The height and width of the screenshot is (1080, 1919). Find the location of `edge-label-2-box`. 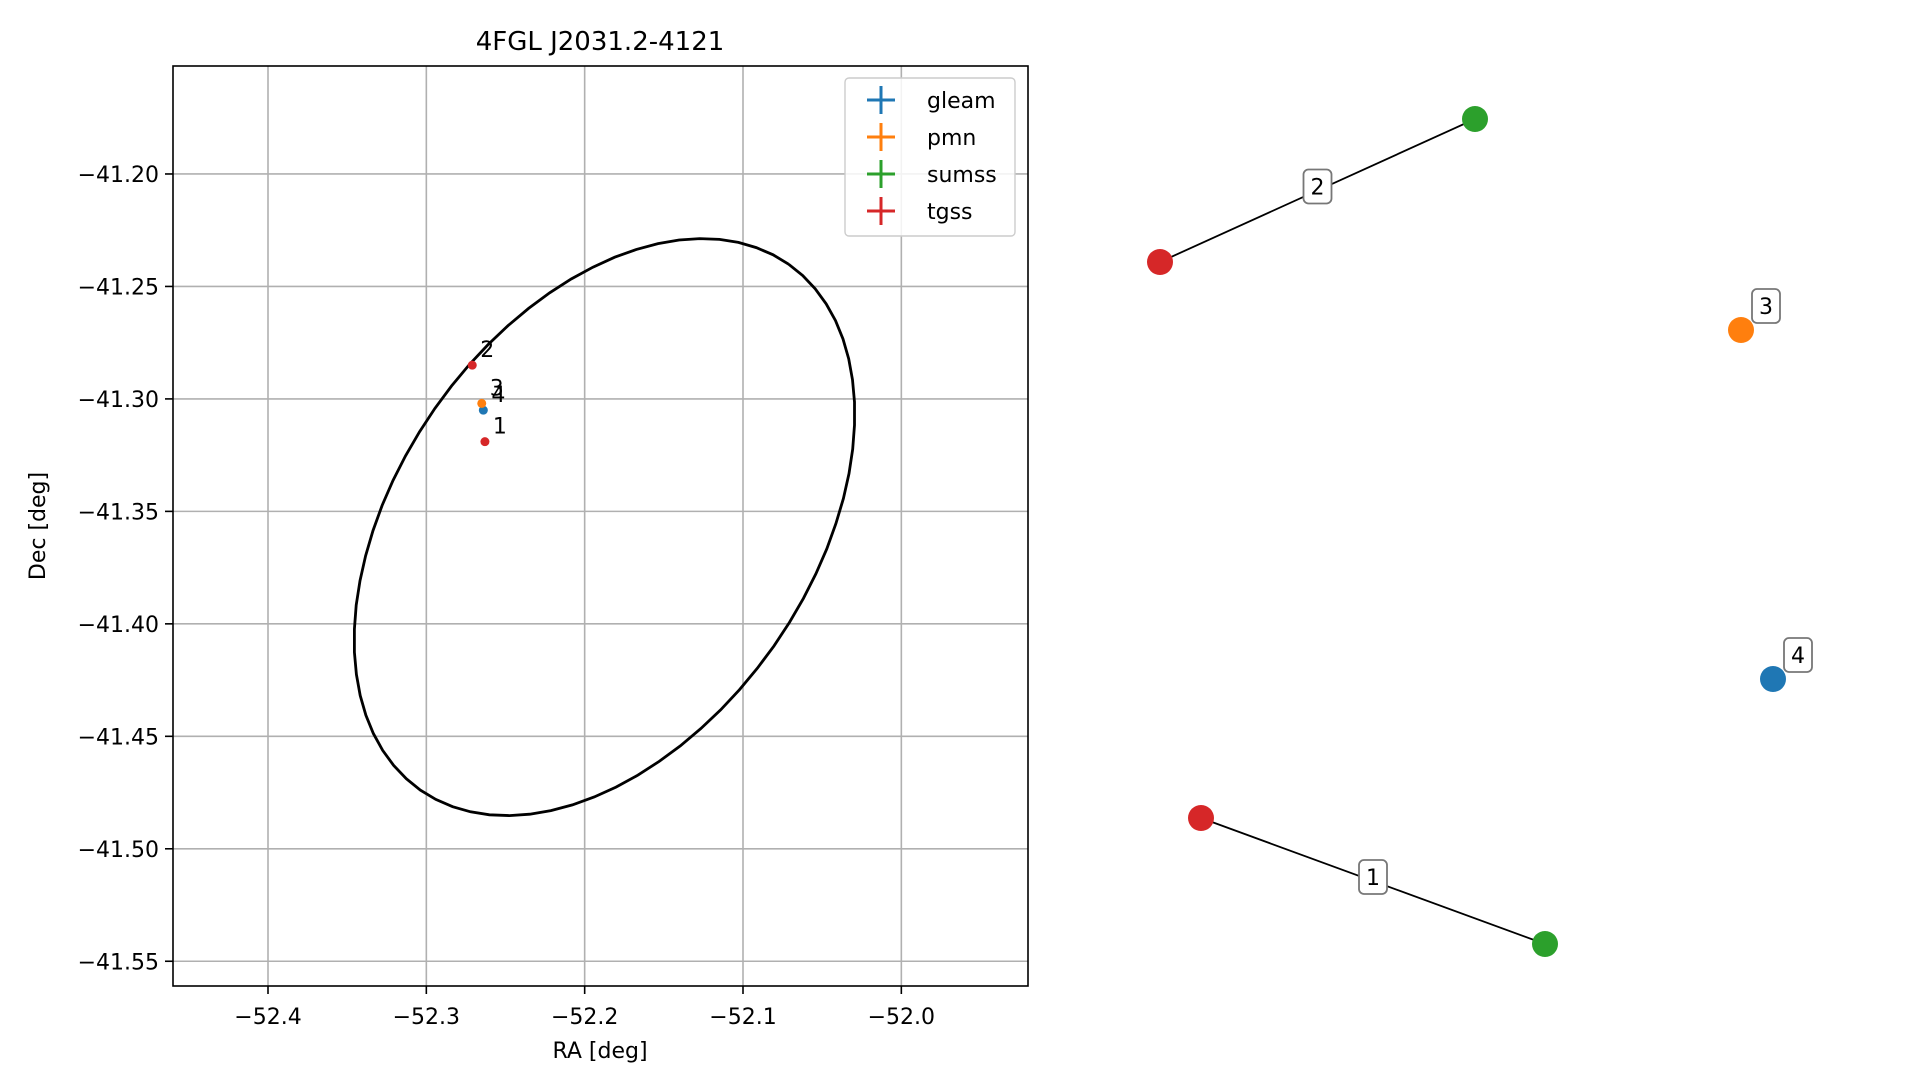

edge-label-2-box is located at coordinates (1317, 186).